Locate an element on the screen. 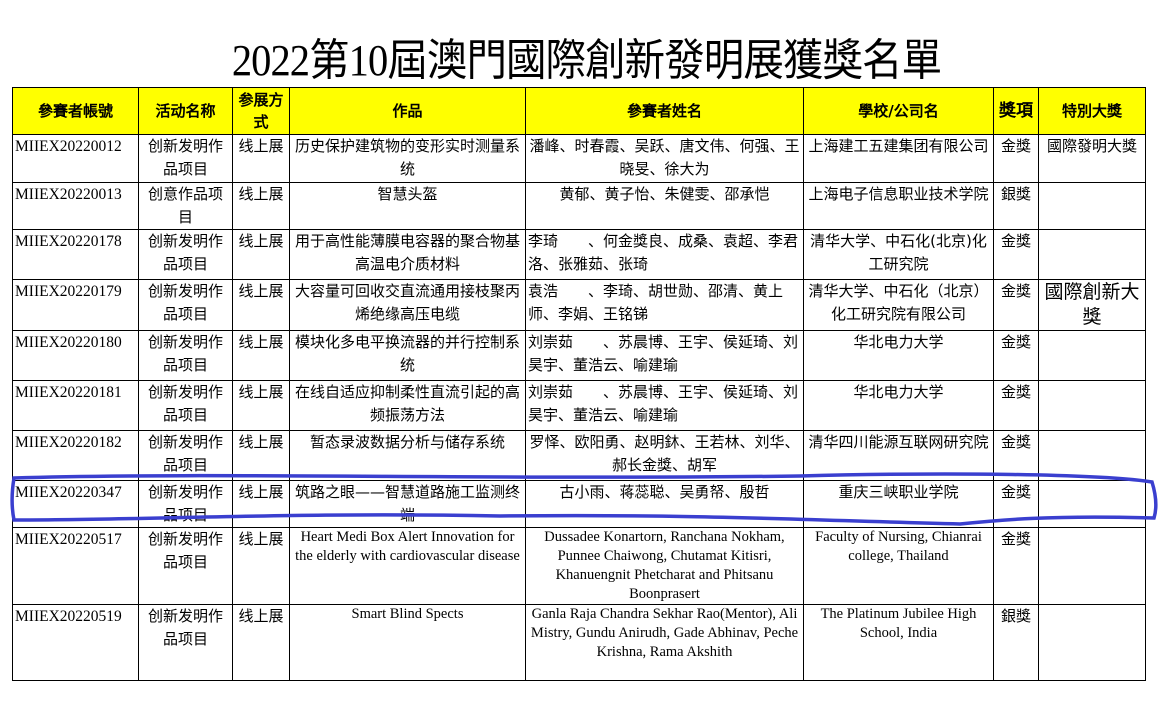 This screenshot has height=720, width=1172. work-cell: 暂态录波数据分析与储存系统 is located at coordinates (407, 455).